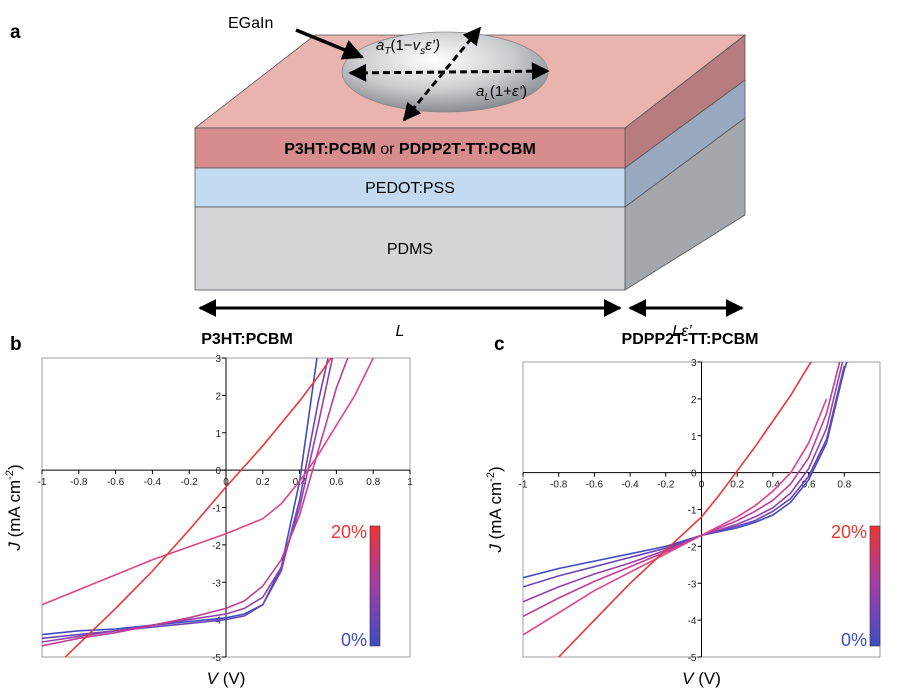 The width and height of the screenshot is (906, 691). I want to click on droplet-label: EGaIn, so click(250, 23).